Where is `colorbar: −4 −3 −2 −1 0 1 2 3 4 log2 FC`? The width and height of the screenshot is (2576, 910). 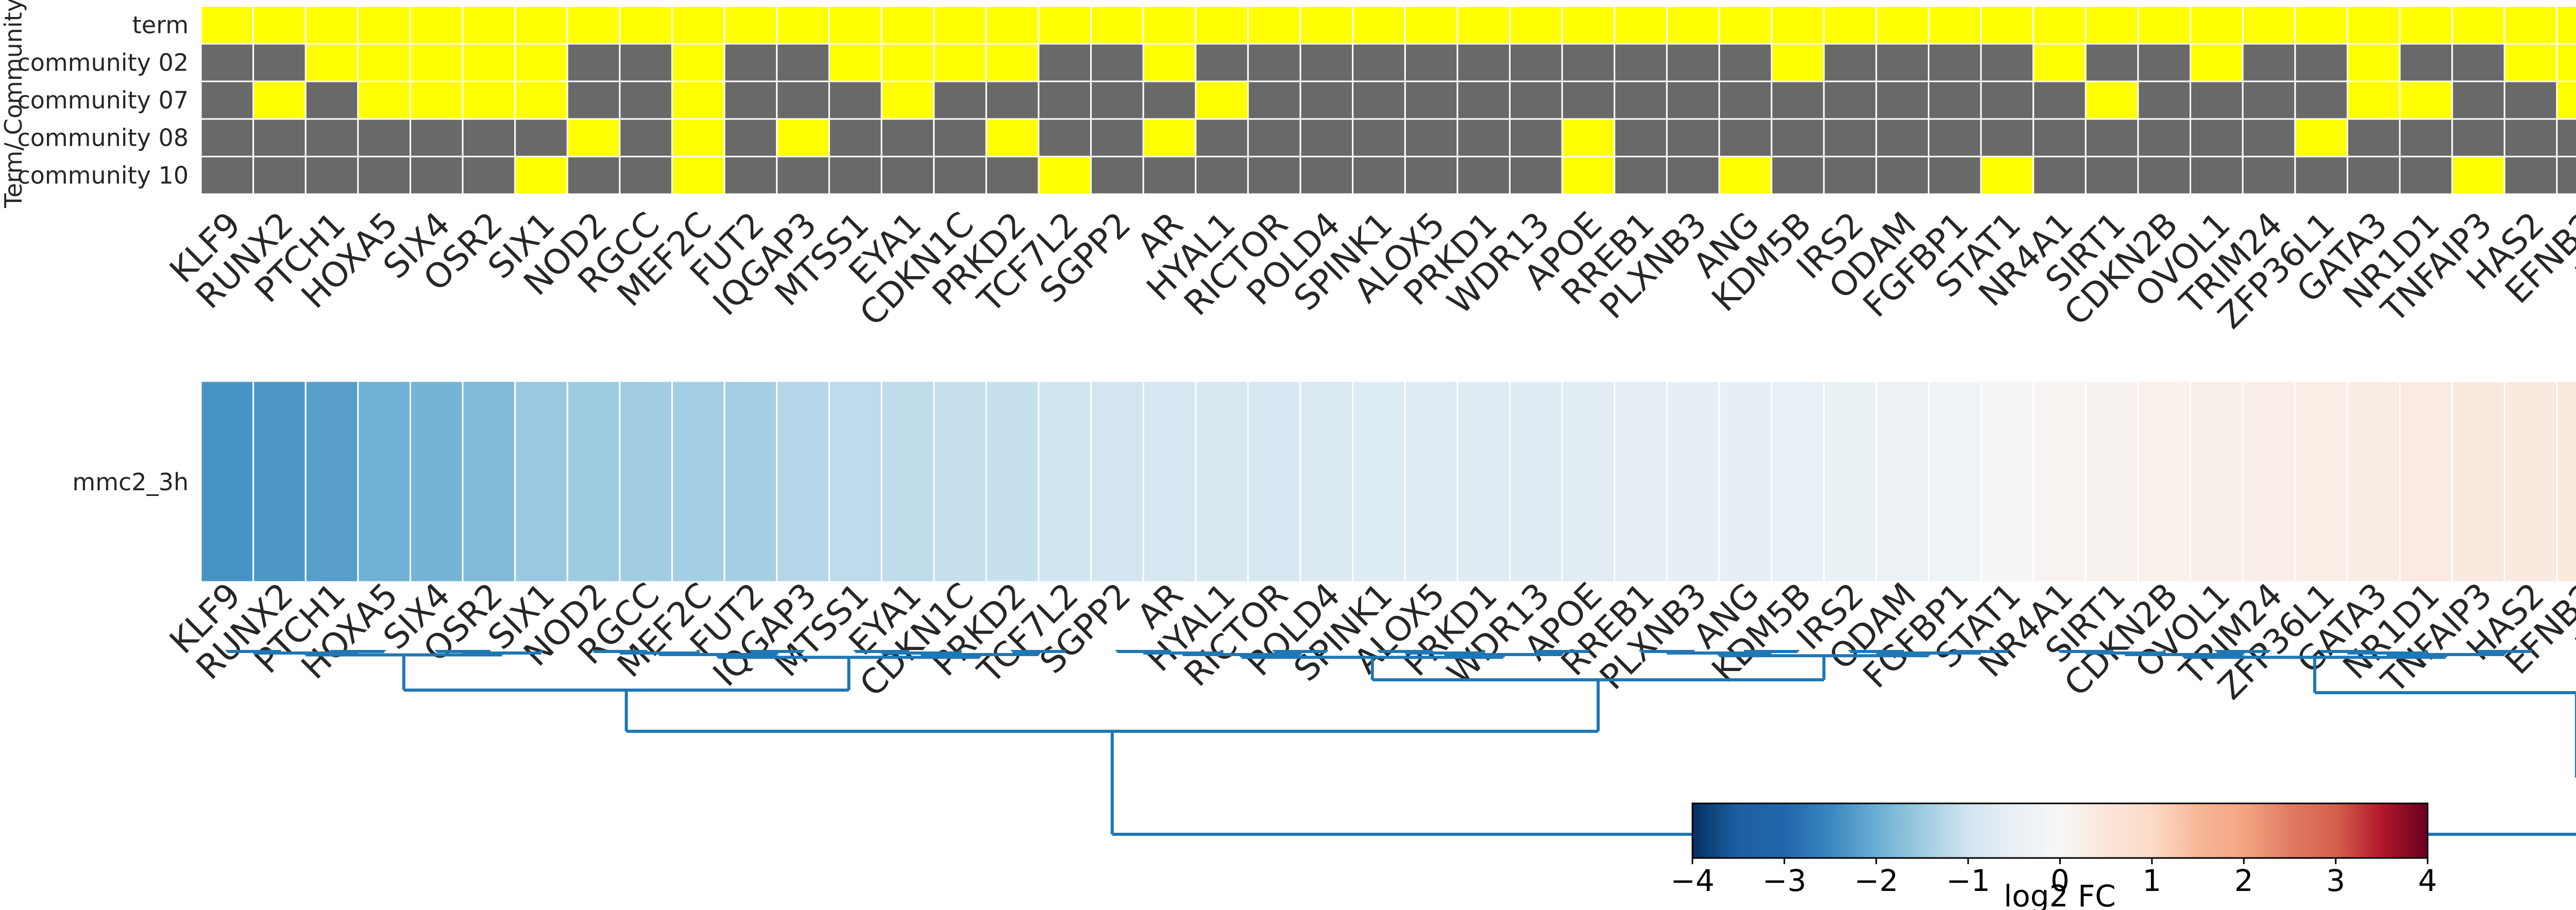
colorbar: −4 −3 −2 −1 0 1 2 3 4 log2 FC is located at coordinates (2053, 856).